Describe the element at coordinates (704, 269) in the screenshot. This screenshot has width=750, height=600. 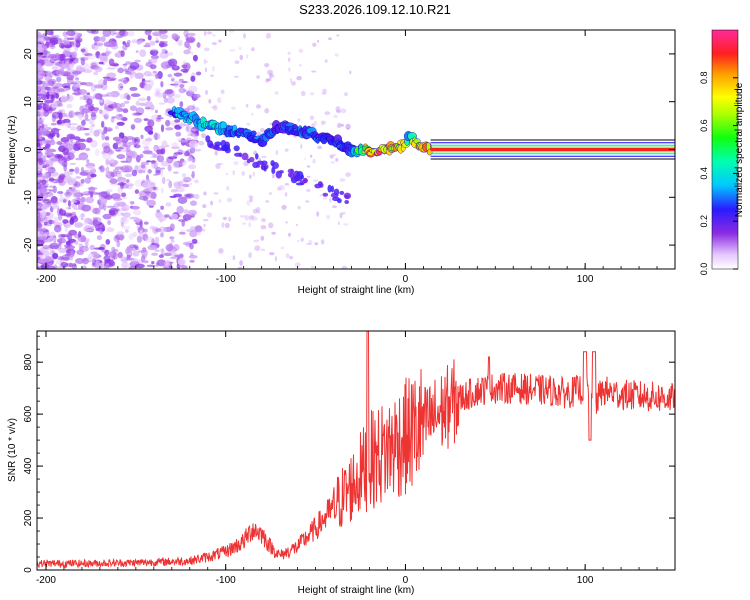
I see `colorbar-tick-label: 0.0` at that location.